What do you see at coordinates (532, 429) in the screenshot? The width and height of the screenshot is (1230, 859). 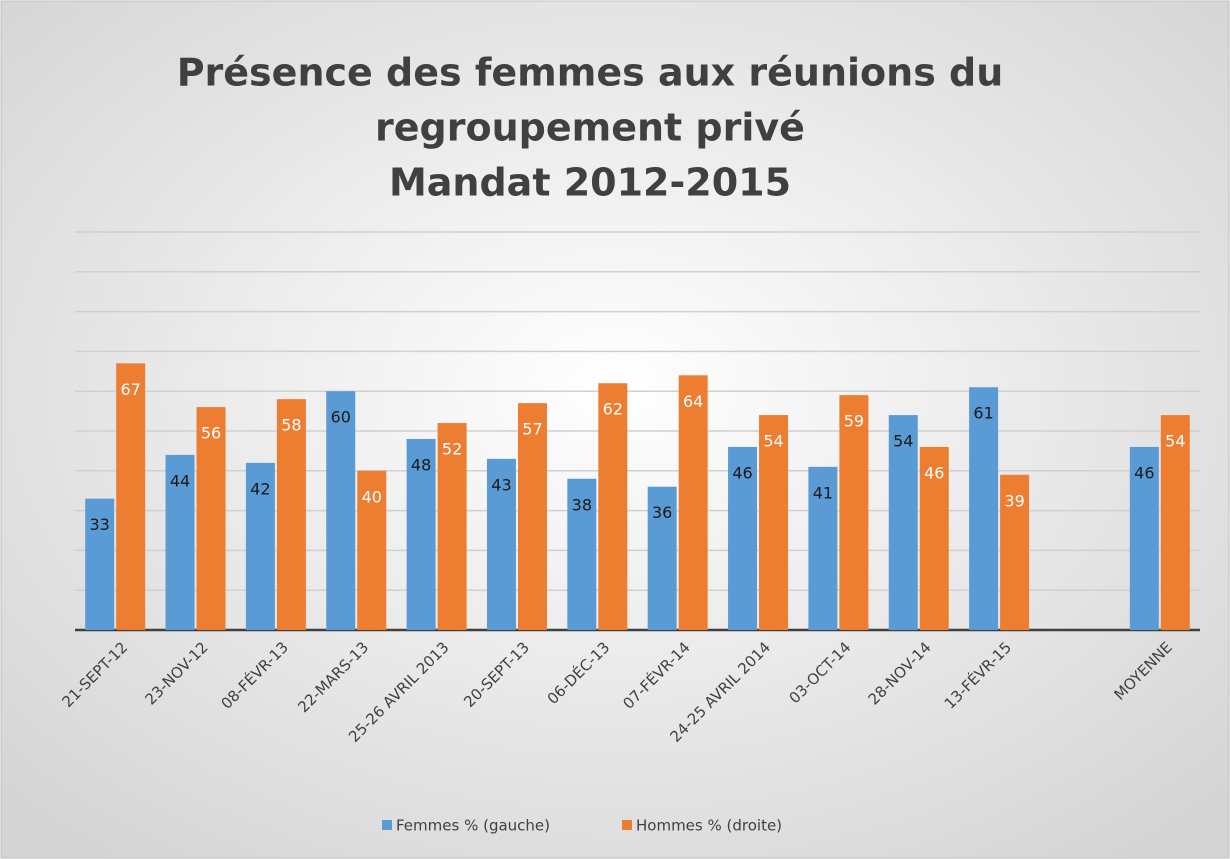 I see `data-label: 57` at bounding box center [532, 429].